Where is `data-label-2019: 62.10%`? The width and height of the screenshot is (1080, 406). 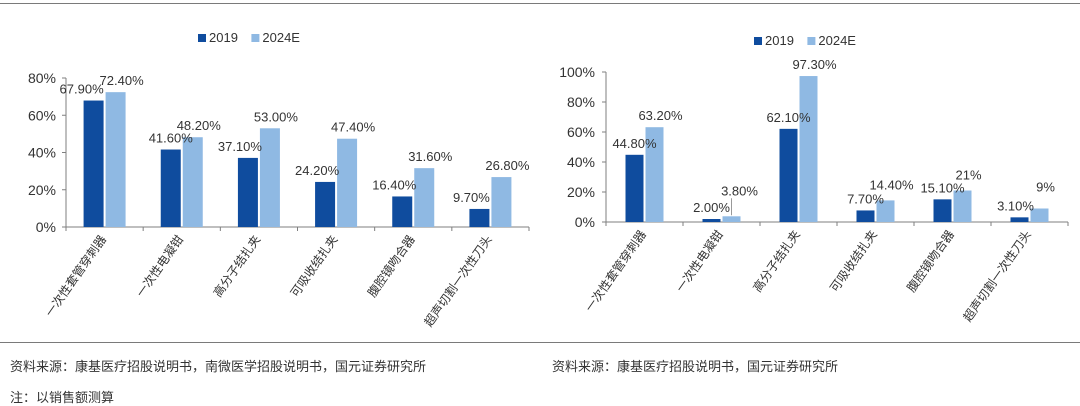 data-label-2019: 62.10% is located at coordinates (788, 117).